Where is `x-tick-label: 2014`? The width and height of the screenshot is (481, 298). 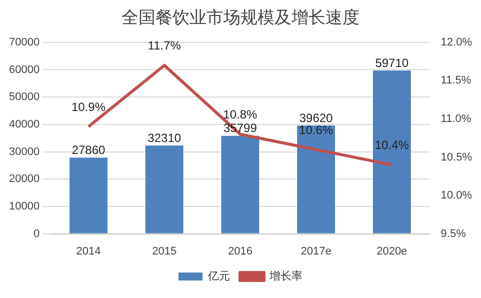
x-tick-label: 2014 is located at coordinates (88, 251).